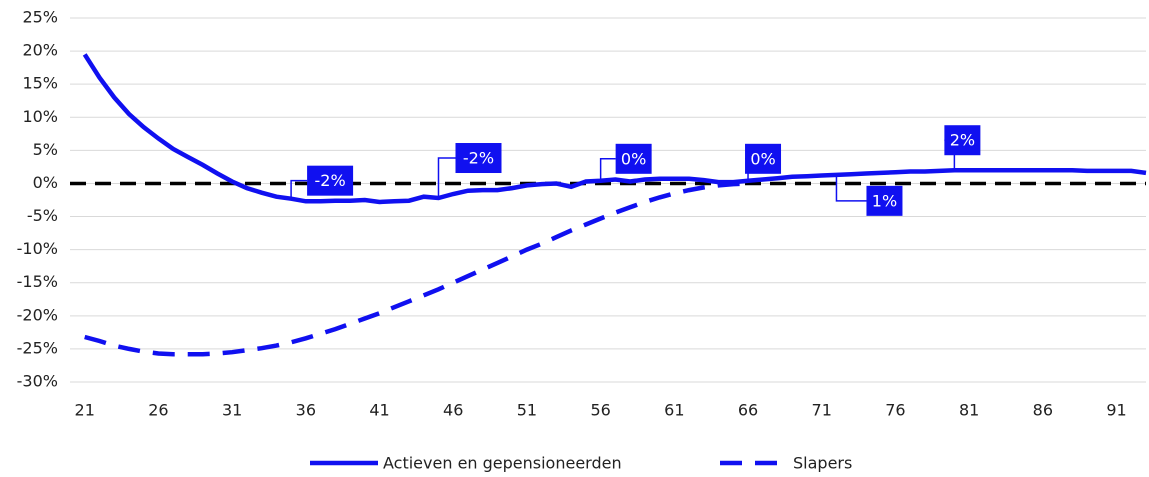  Describe the element at coordinates (40, 17) in the screenshot. I see `y-tick-label: 25%` at that location.